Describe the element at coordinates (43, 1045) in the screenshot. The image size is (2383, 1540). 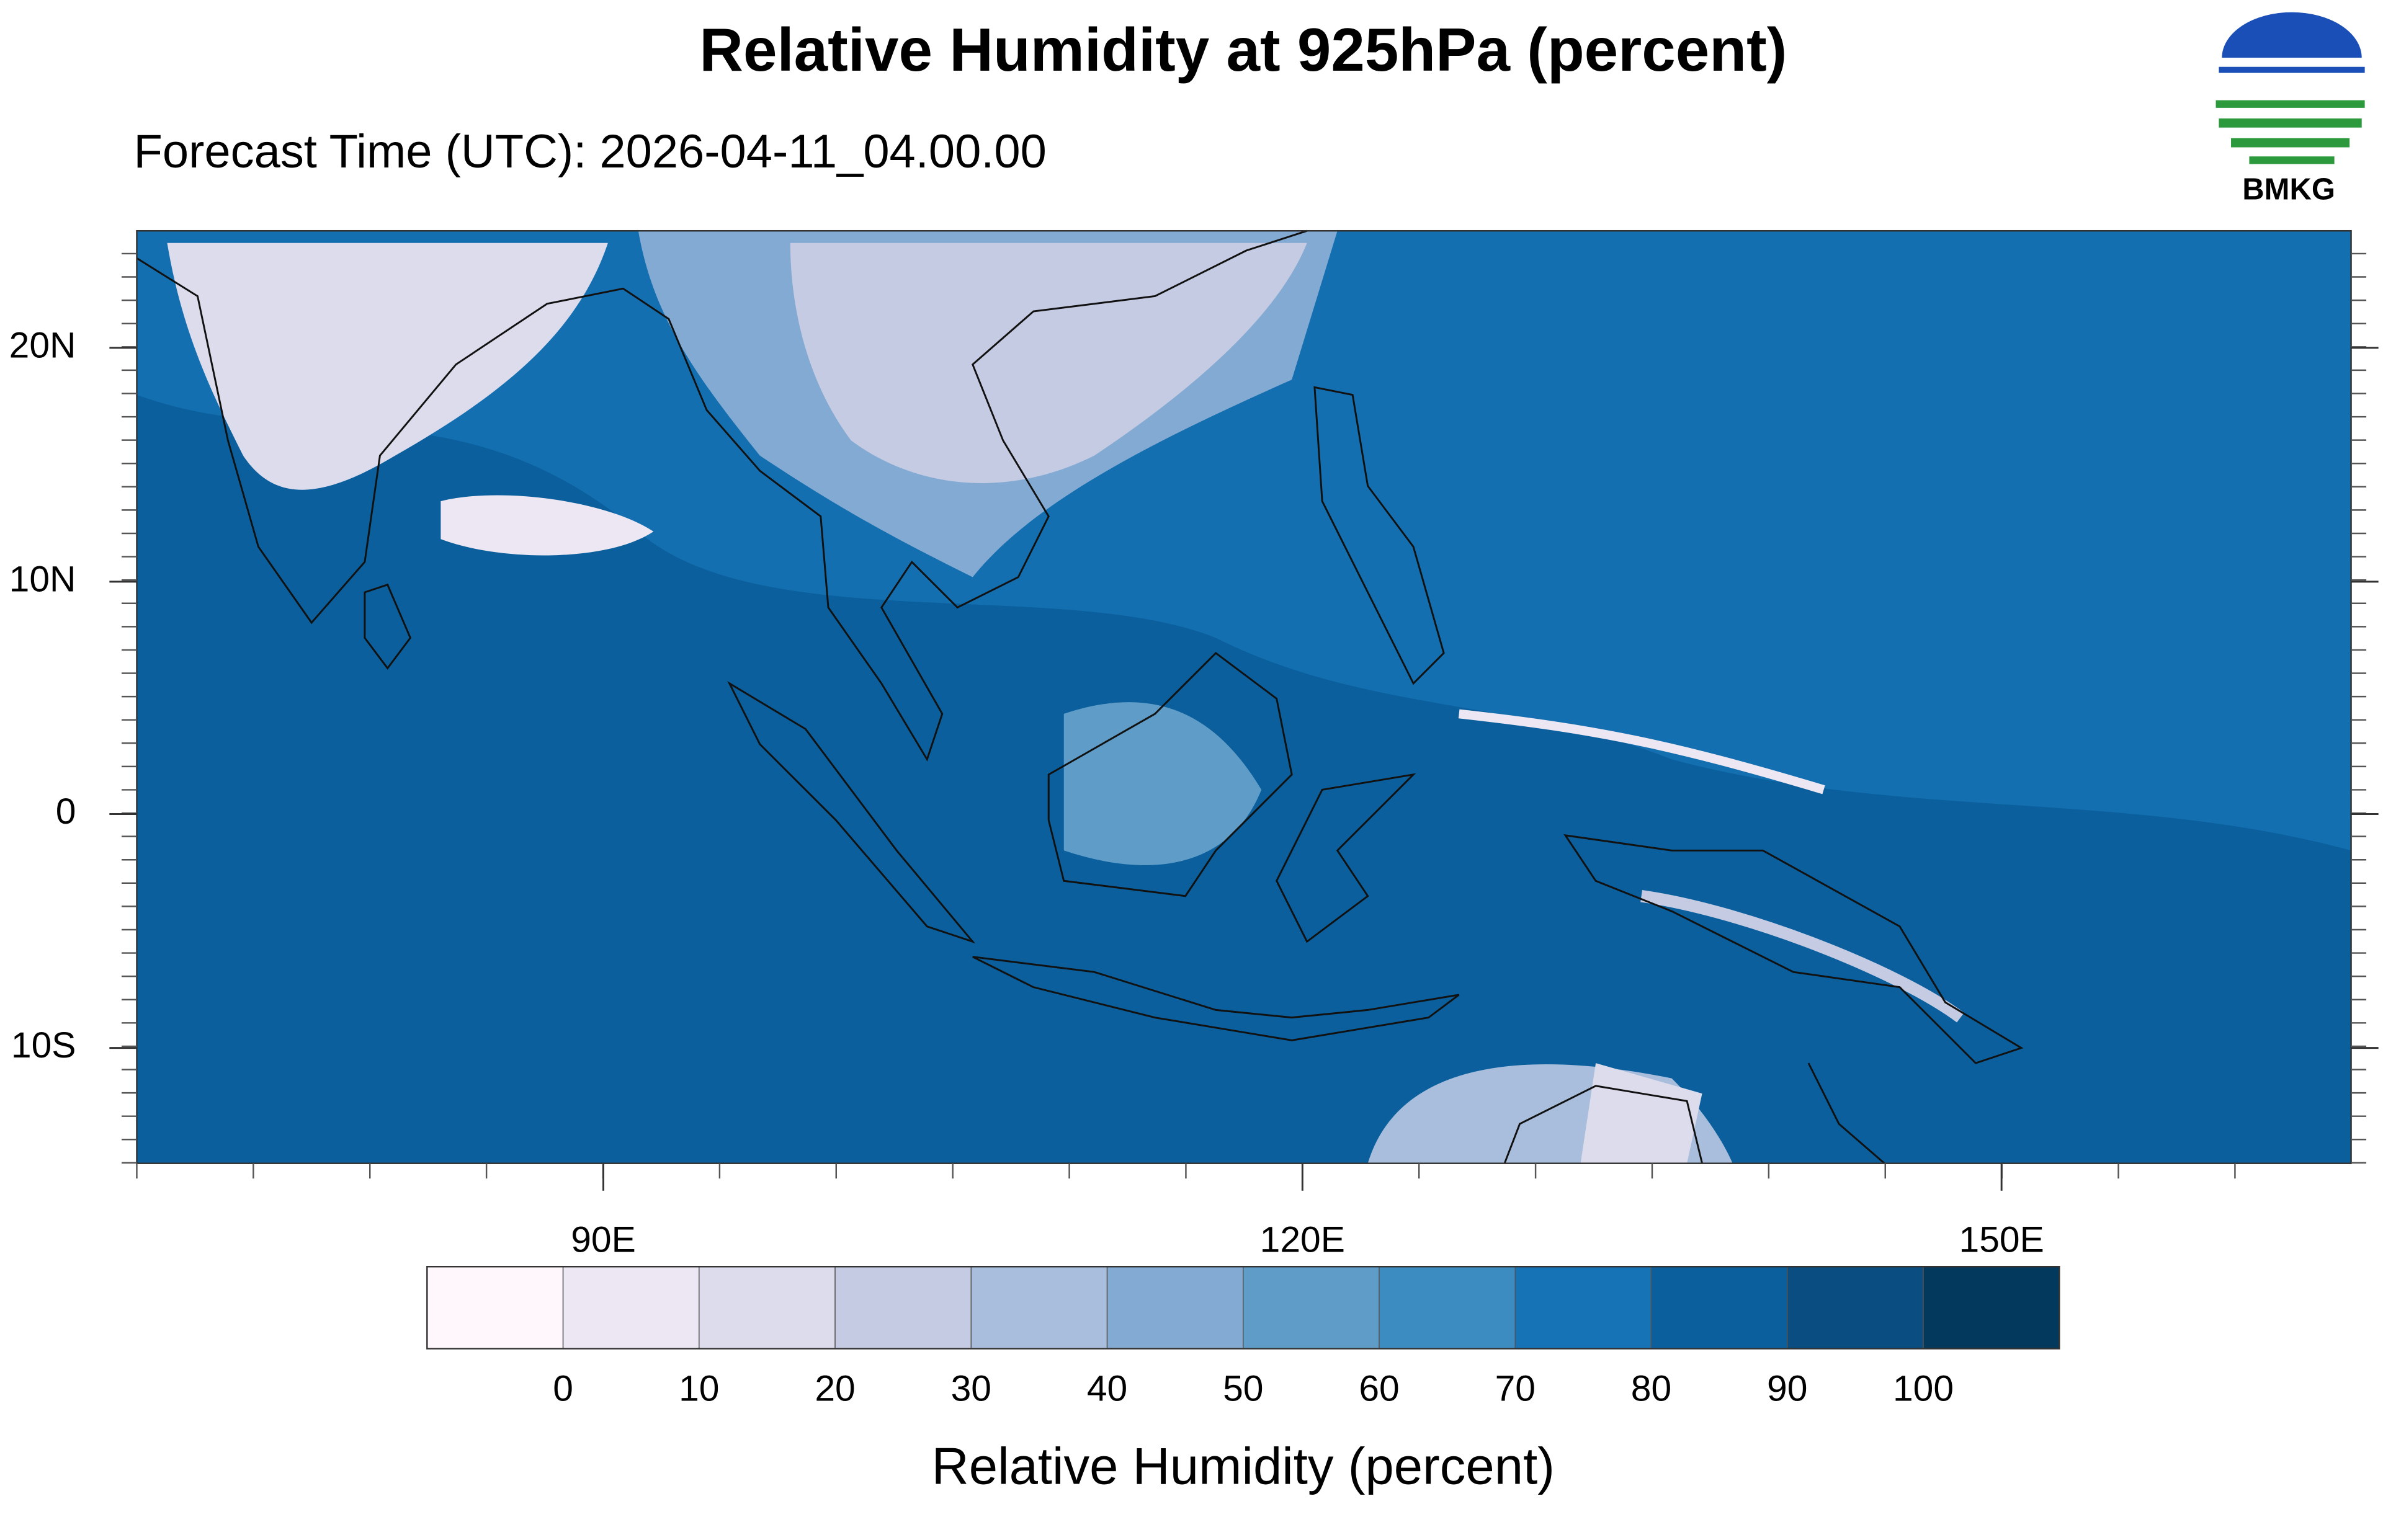
I see `lat-label: 10S` at that location.